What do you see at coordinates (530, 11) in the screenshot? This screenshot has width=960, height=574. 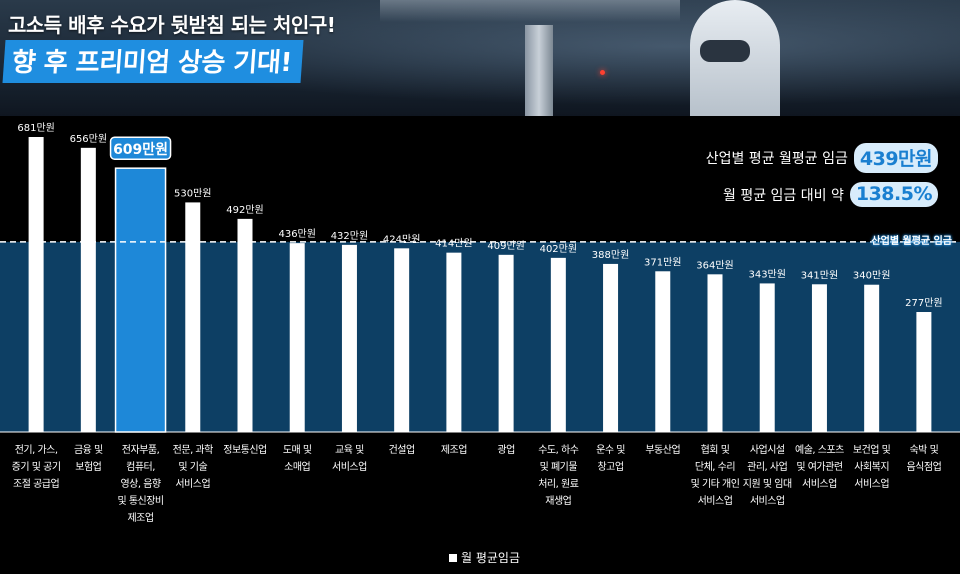 I see `ceiling-light` at bounding box center [530, 11].